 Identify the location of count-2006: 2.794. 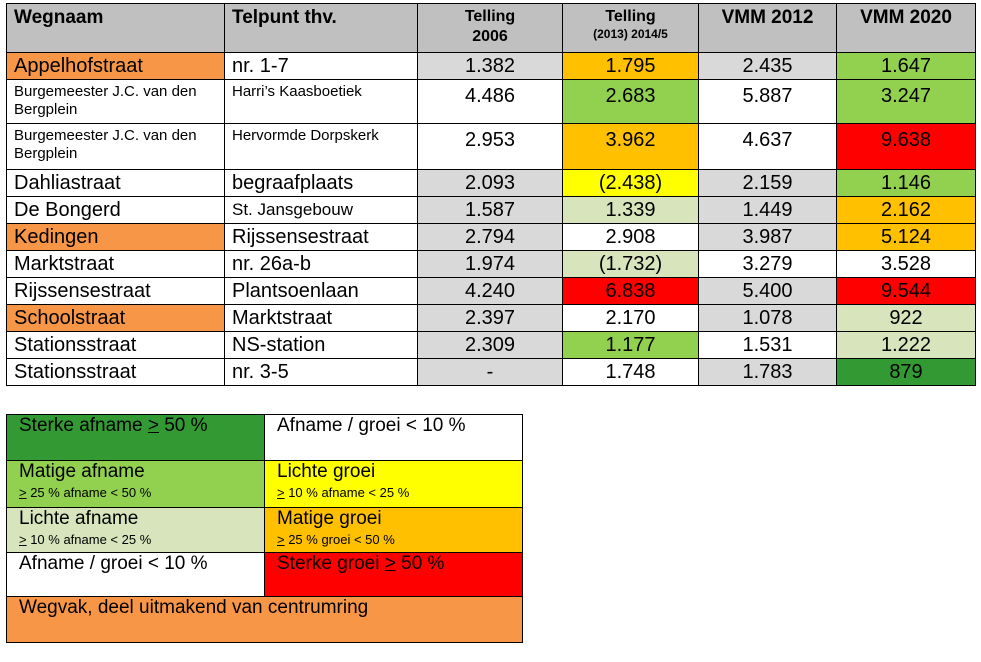
(490, 237).